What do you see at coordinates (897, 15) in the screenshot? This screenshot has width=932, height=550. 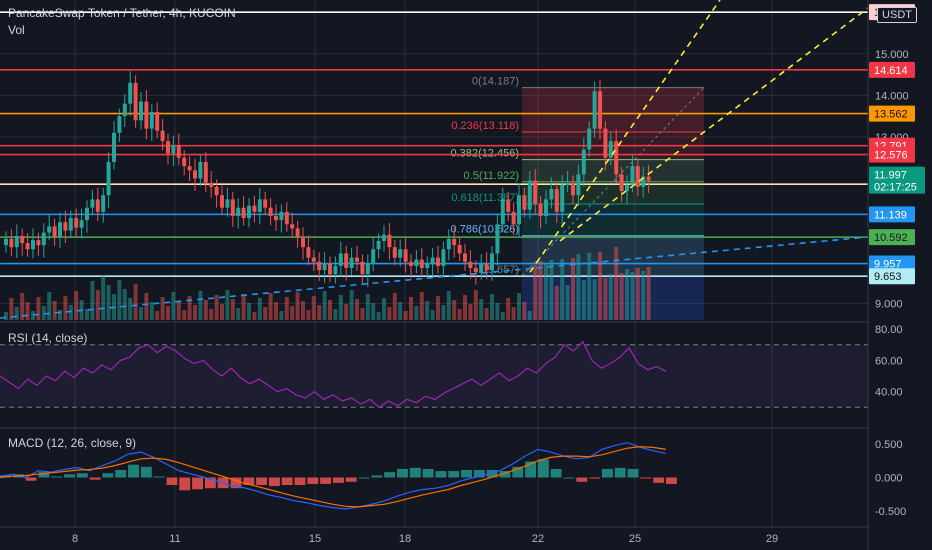 I see `currency-button: USDT` at bounding box center [897, 15].